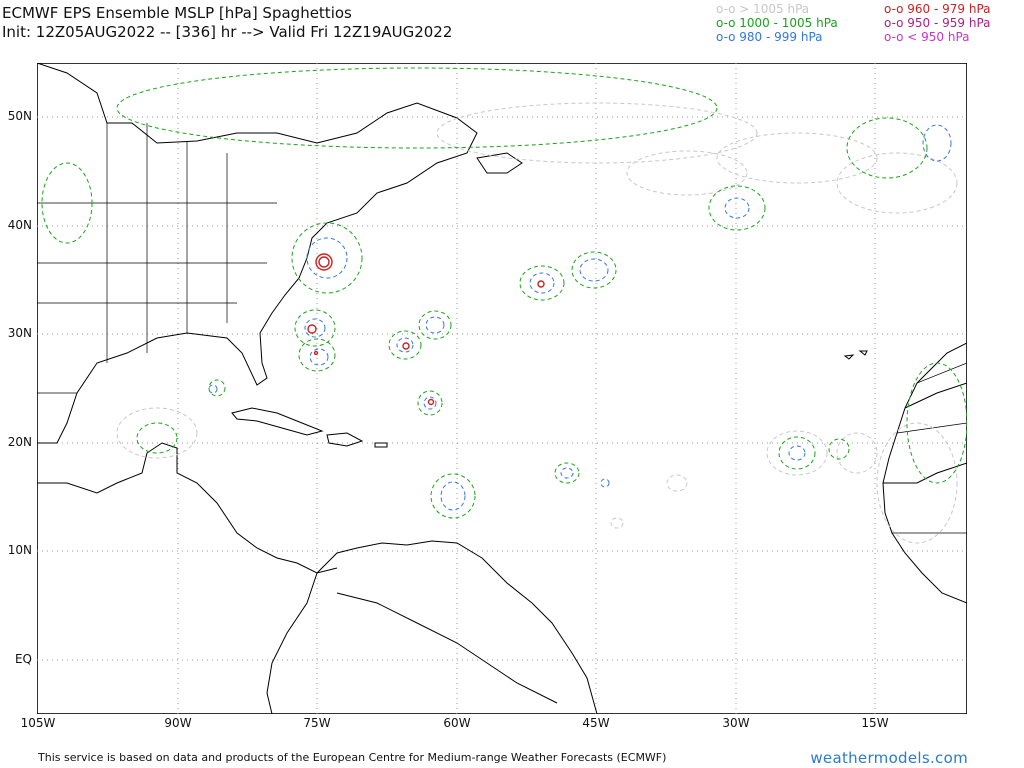 The width and height of the screenshot is (1024, 768). What do you see at coordinates (19, 442) in the screenshot?
I see `lat-label-20n: 20N` at bounding box center [19, 442].